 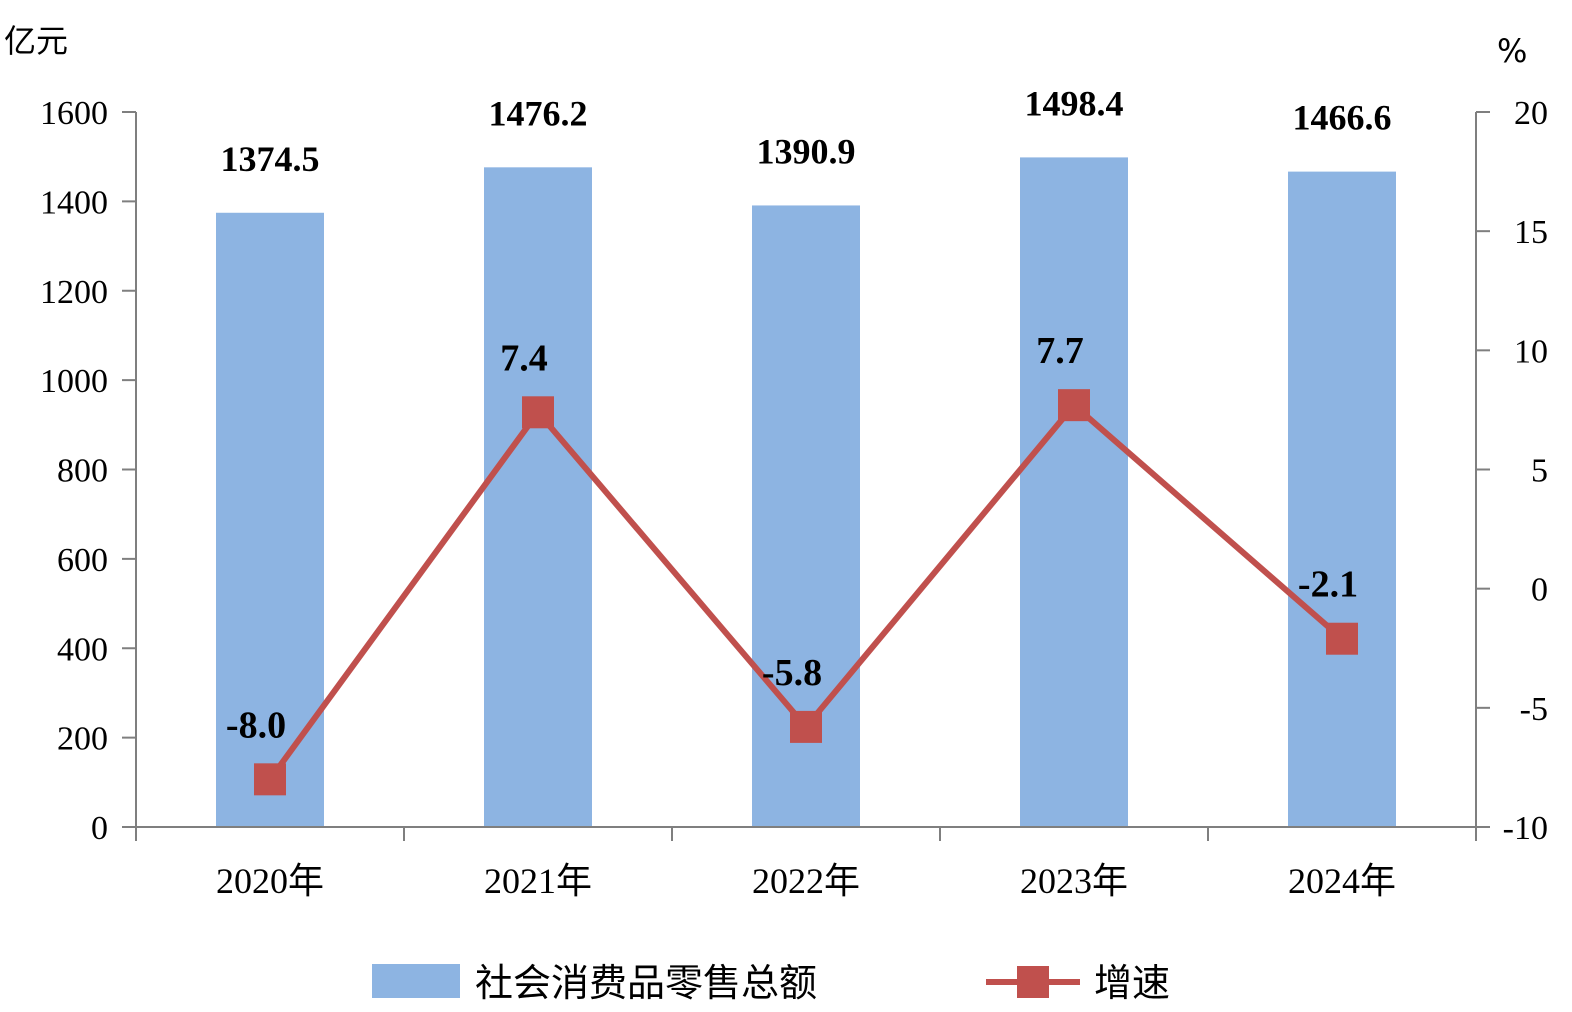 I want to click on bar-label-0: 1374.5, so click(x=270, y=159).